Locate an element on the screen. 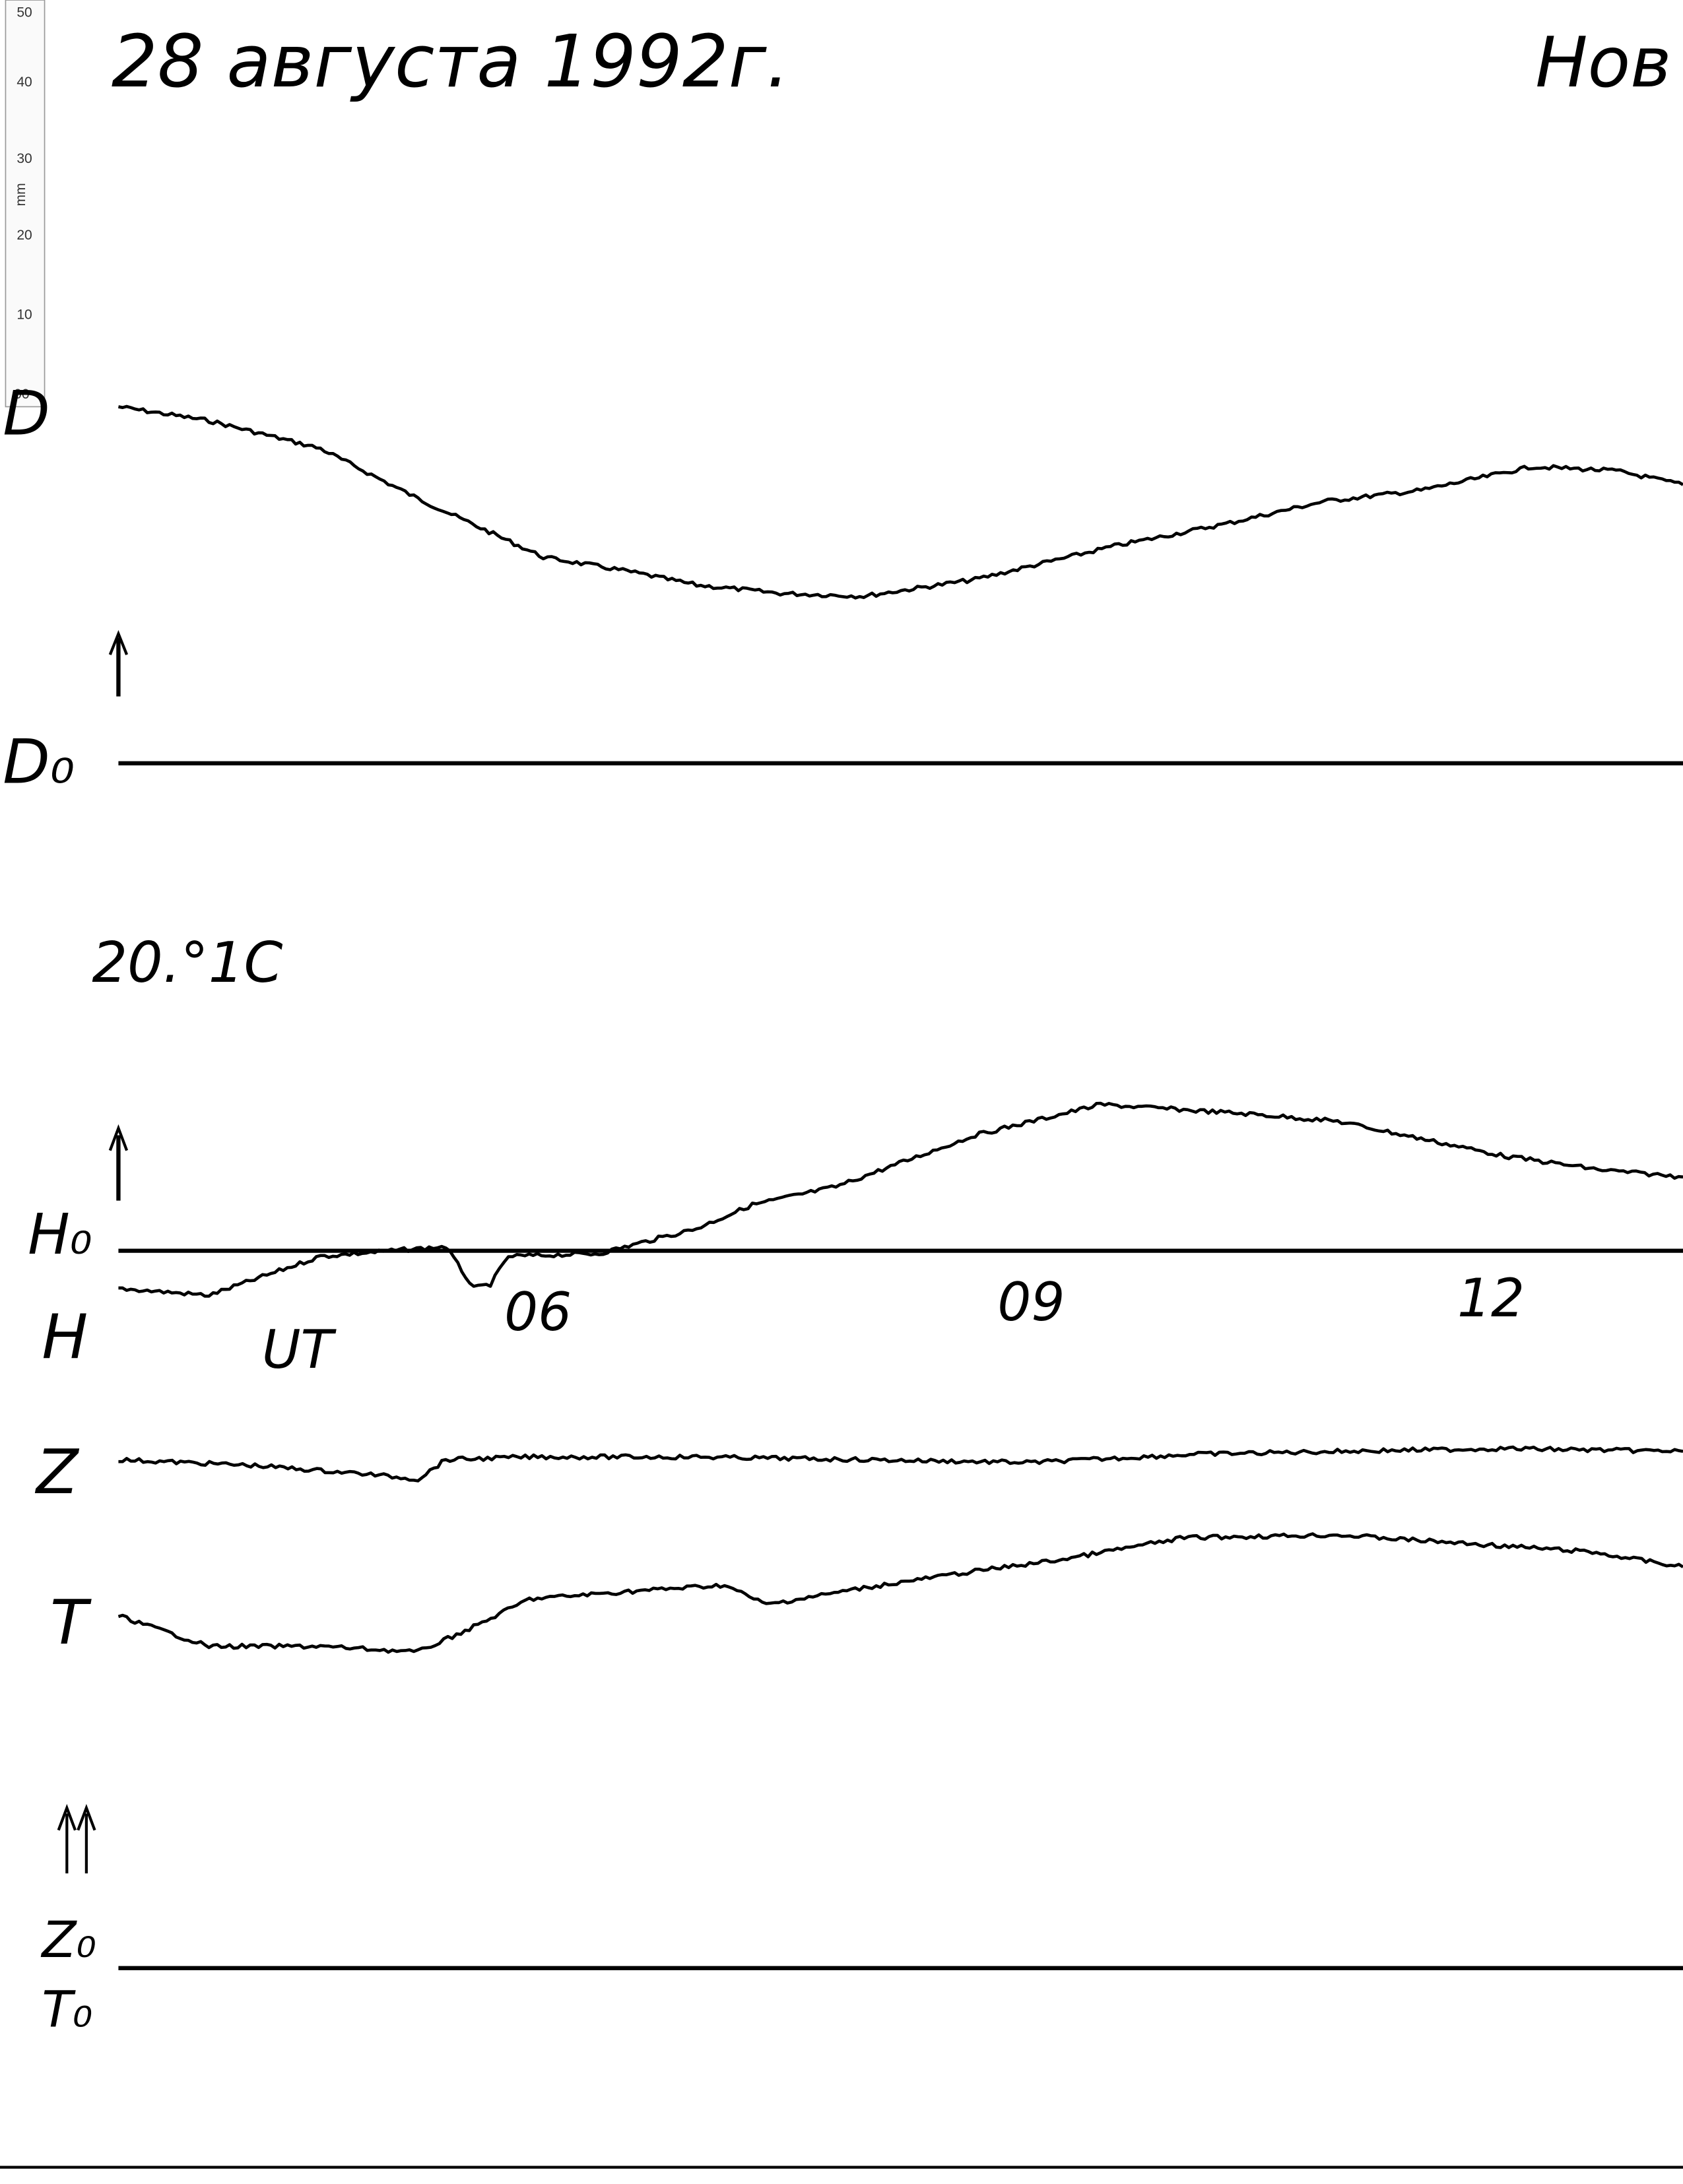 This screenshot has width=1683, height=2184. ruler-label: 30 is located at coordinates (24, 158).